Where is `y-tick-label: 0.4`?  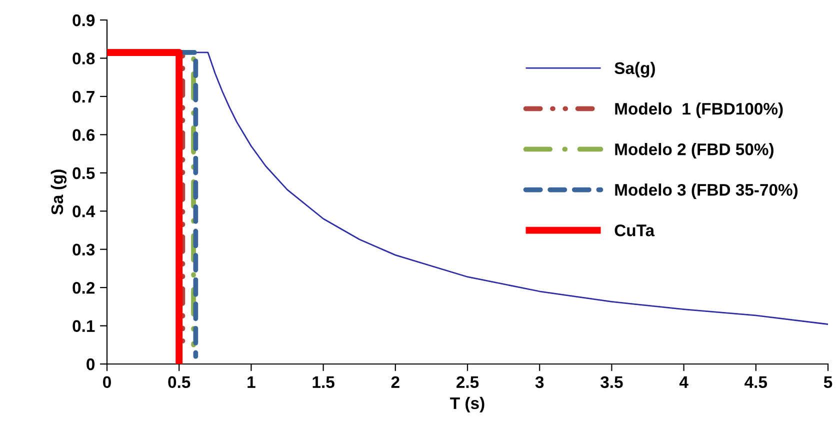 y-tick-label: 0.4 is located at coordinates (84, 212).